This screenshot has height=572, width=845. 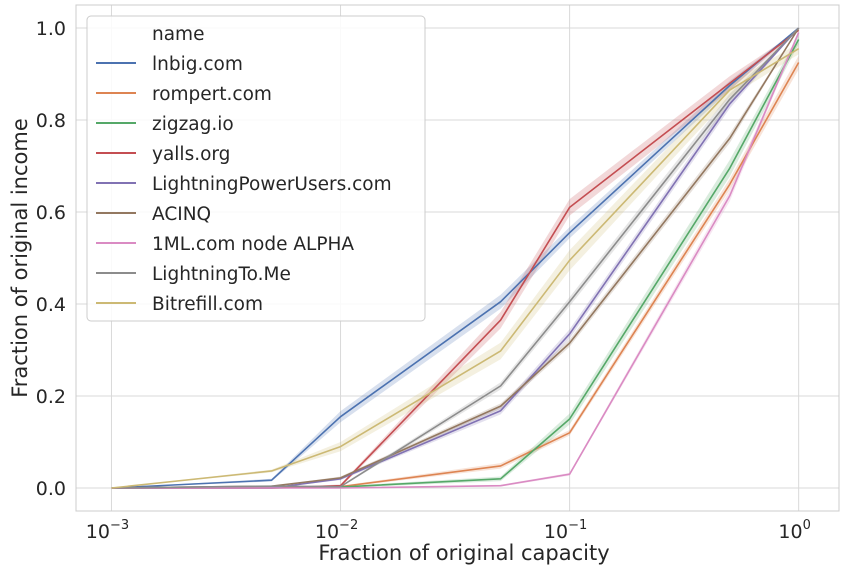 I want to click on legend-entry: ACINQ, so click(x=181, y=214).